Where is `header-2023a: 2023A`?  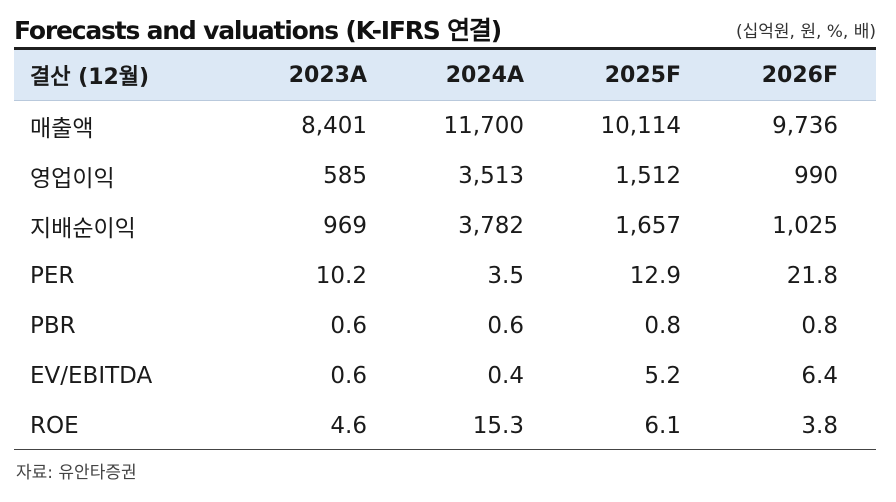 header-2023a: 2023A is located at coordinates (327, 75).